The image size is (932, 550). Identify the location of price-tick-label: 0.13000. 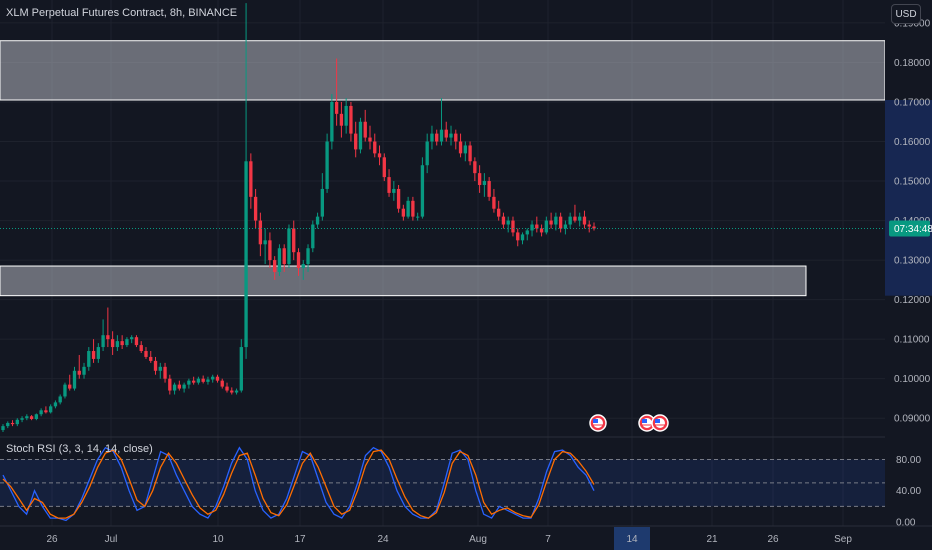
(912, 261).